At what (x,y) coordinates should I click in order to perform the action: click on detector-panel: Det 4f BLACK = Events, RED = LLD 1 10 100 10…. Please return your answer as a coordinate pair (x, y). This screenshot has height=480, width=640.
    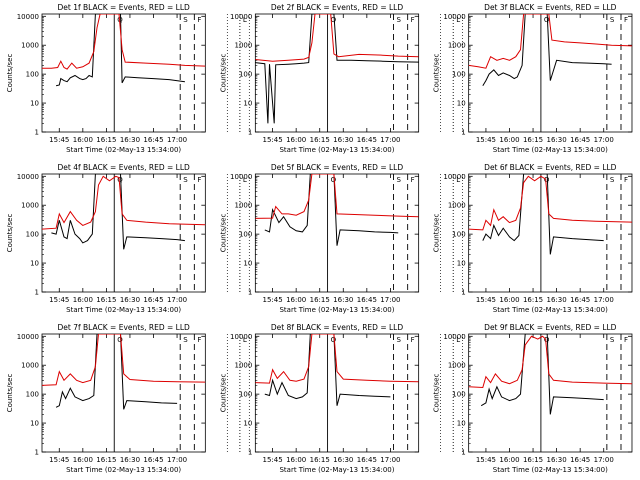
    Looking at the image, I should click on (128, 238).